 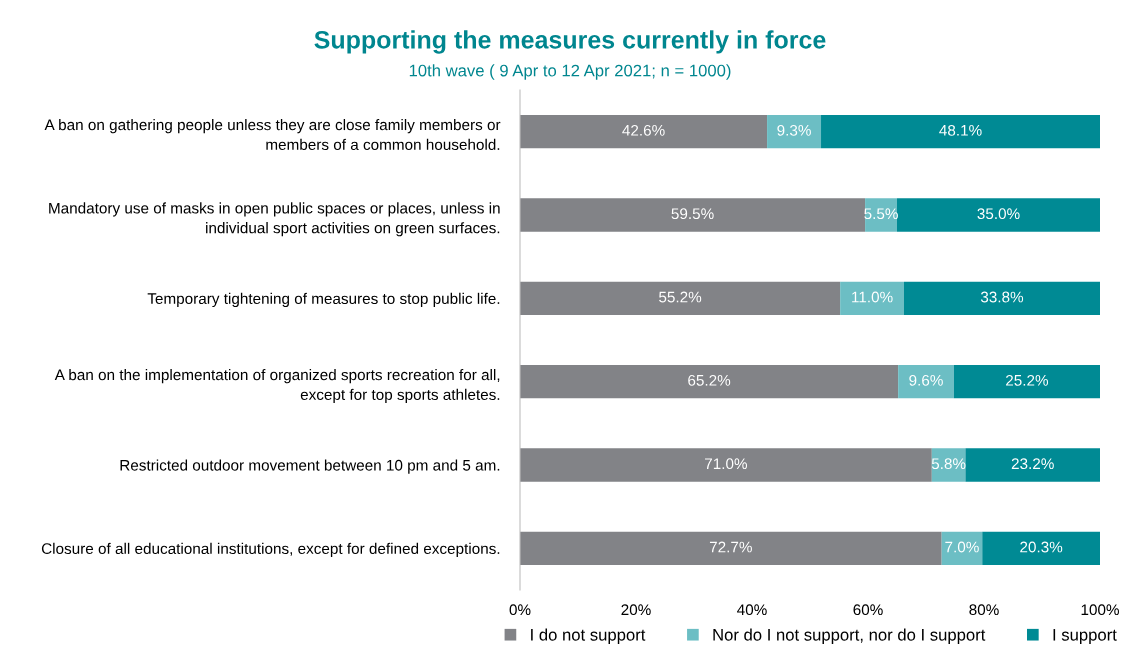 What do you see at coordinates (520, 610) in the screenshot?
I see `x-tick-label: 0%` at bounding box center [520, 610].